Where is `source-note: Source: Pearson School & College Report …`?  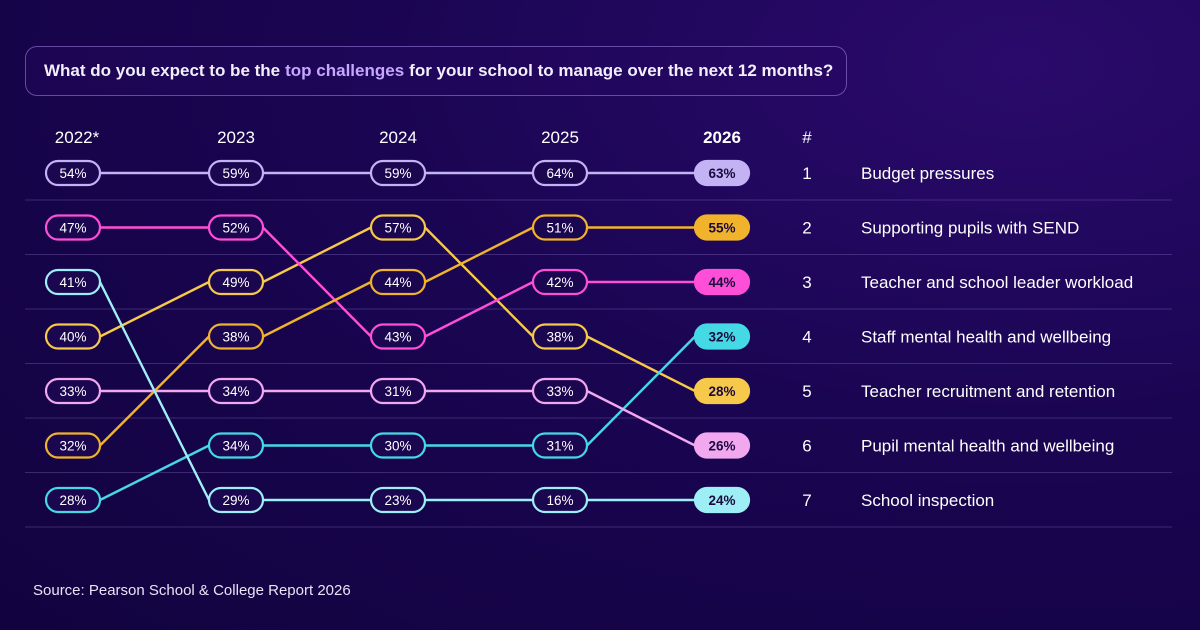 source-note: Source: Pearson School & College Report … is located at coordinates (192, 590).